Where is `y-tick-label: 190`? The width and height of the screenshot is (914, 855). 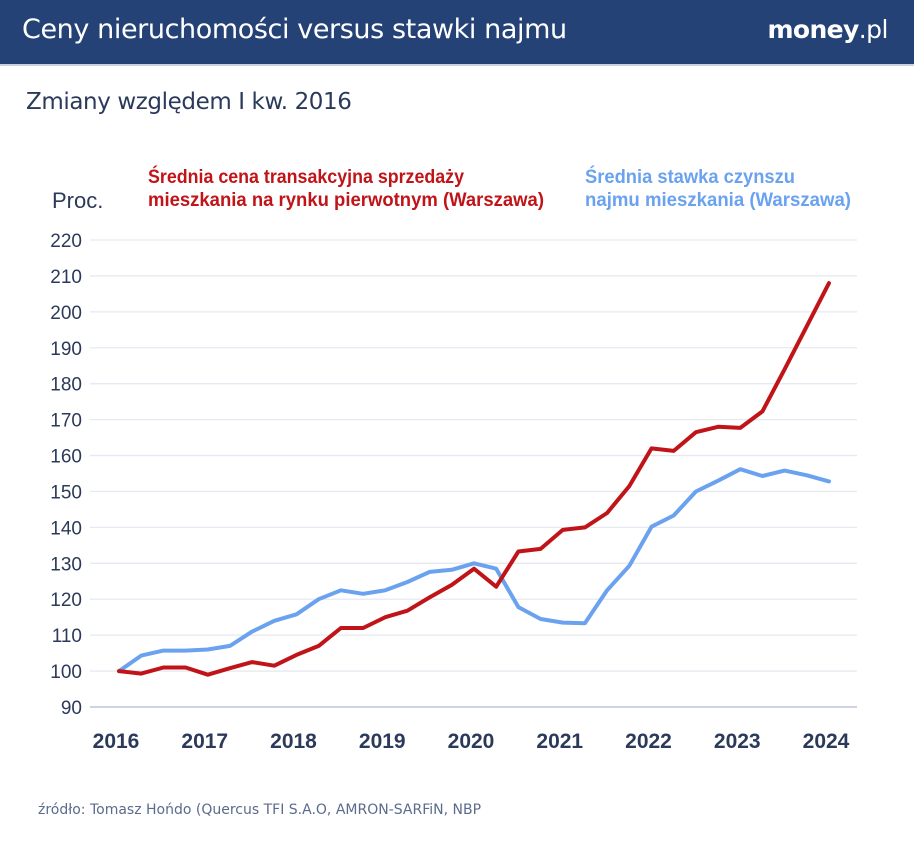 y-tick-label: 190 is located at coordinates (66, 349).